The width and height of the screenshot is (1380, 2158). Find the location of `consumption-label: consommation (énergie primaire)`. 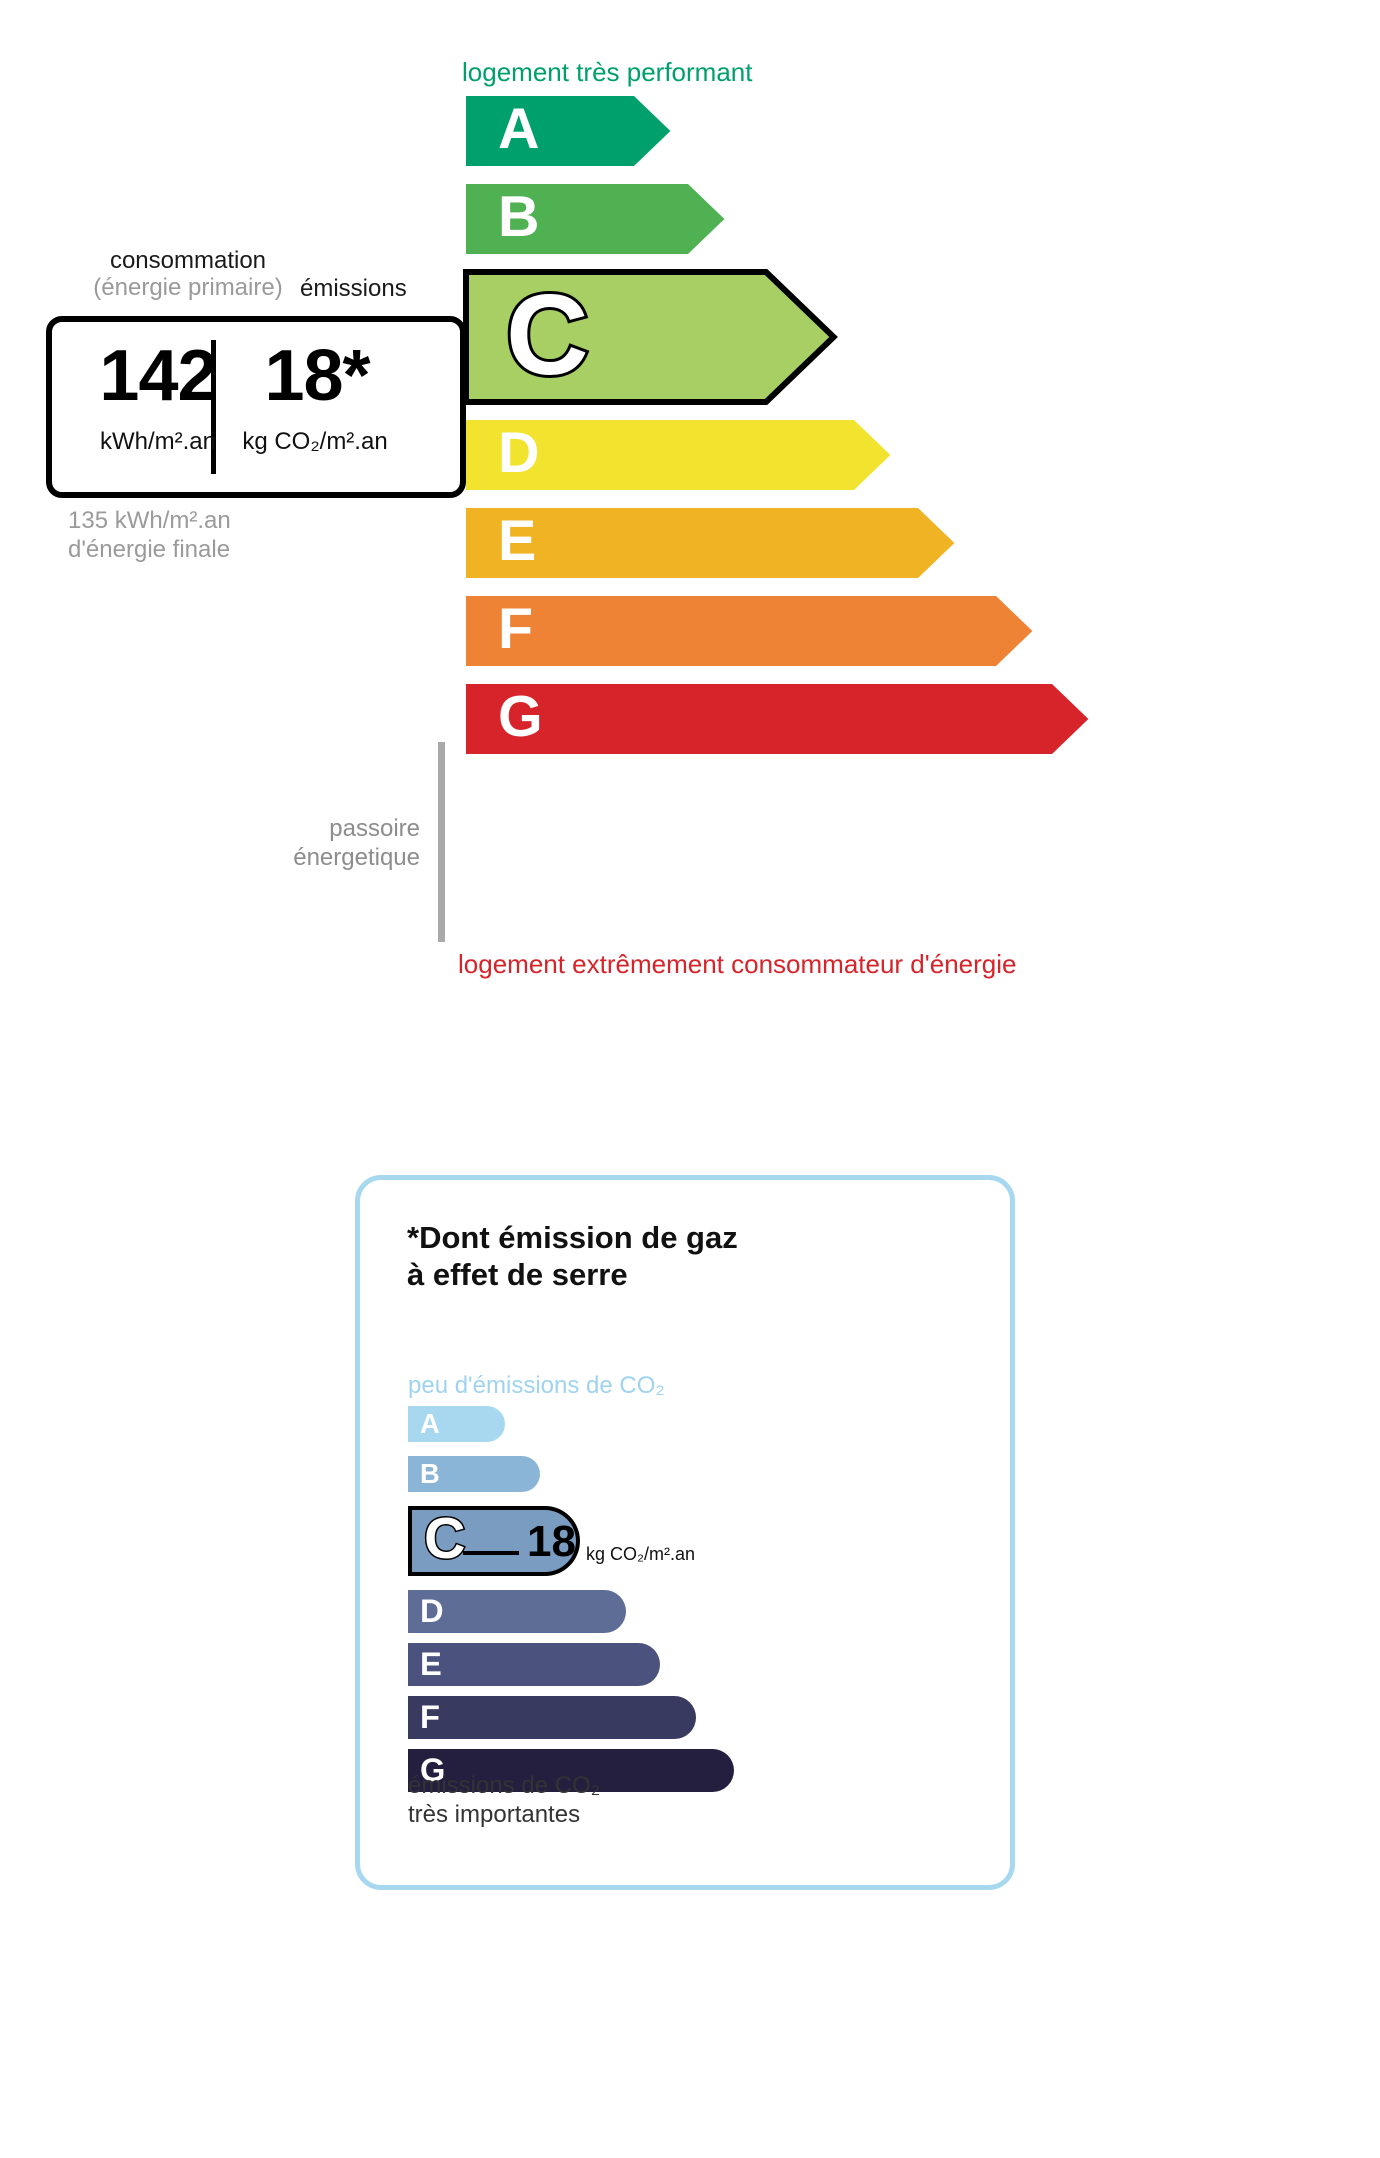

consumption-label: consommation (énergie primaire) is located at coordinates (188, 274).